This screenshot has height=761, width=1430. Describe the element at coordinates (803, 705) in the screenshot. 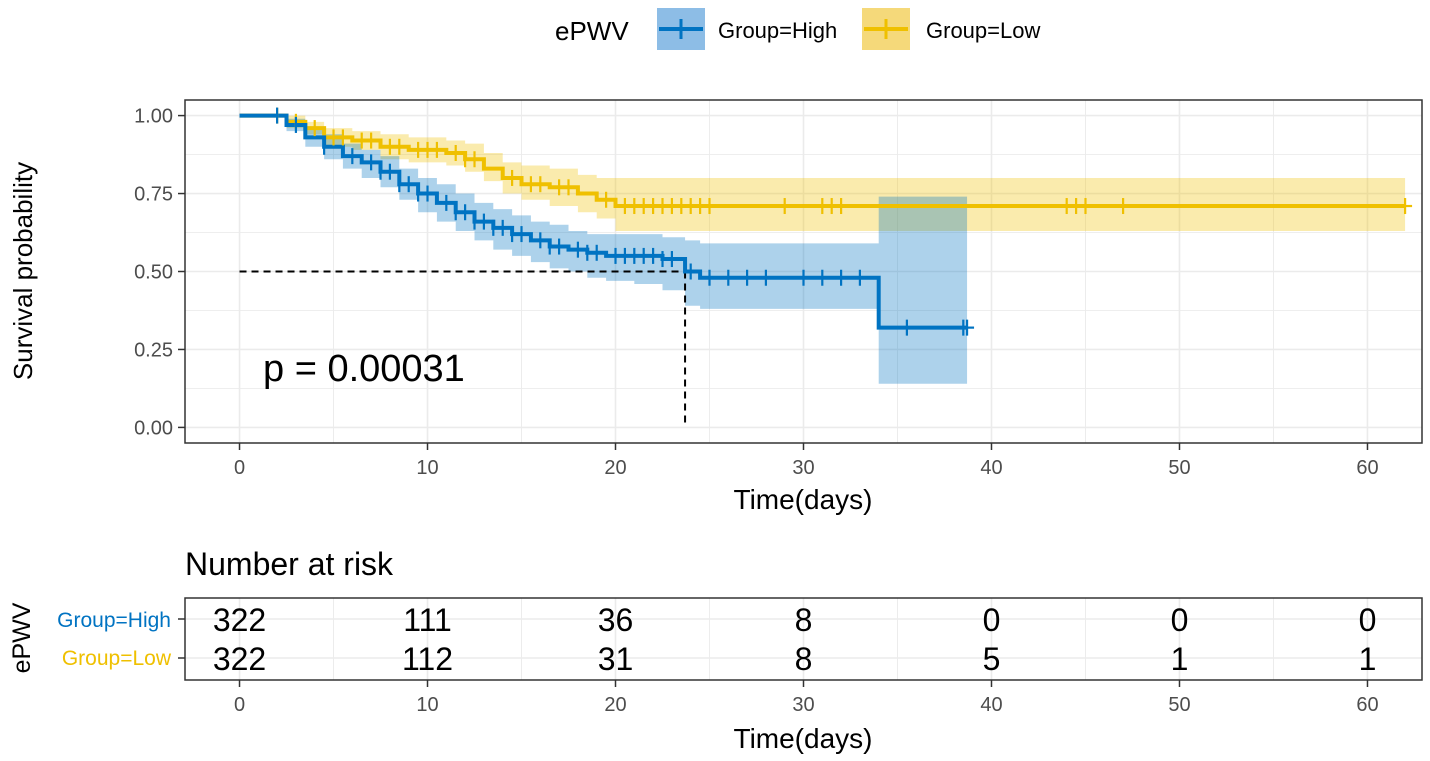

I see `risk-x-tick-label: 30` at that location.